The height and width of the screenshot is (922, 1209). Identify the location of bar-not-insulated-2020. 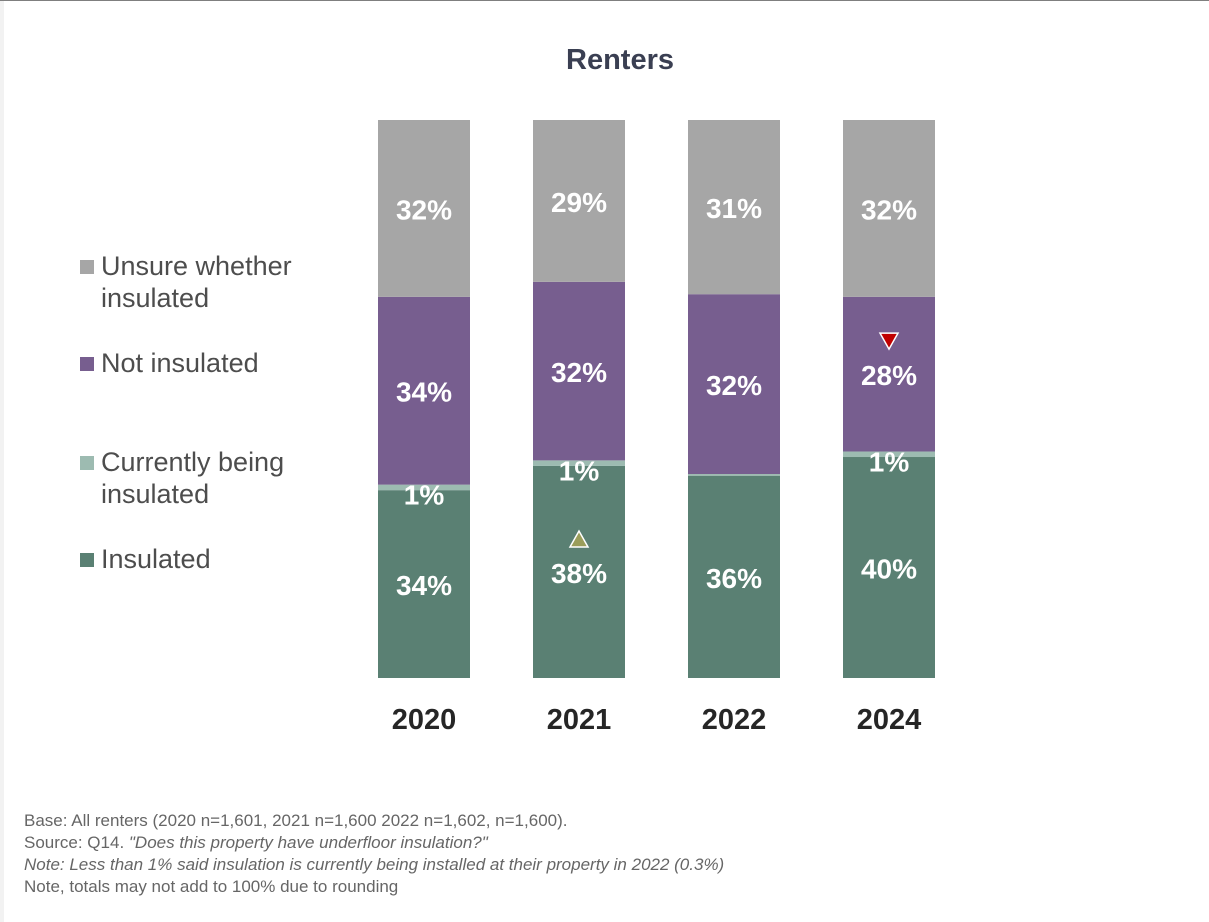
(424, 390).